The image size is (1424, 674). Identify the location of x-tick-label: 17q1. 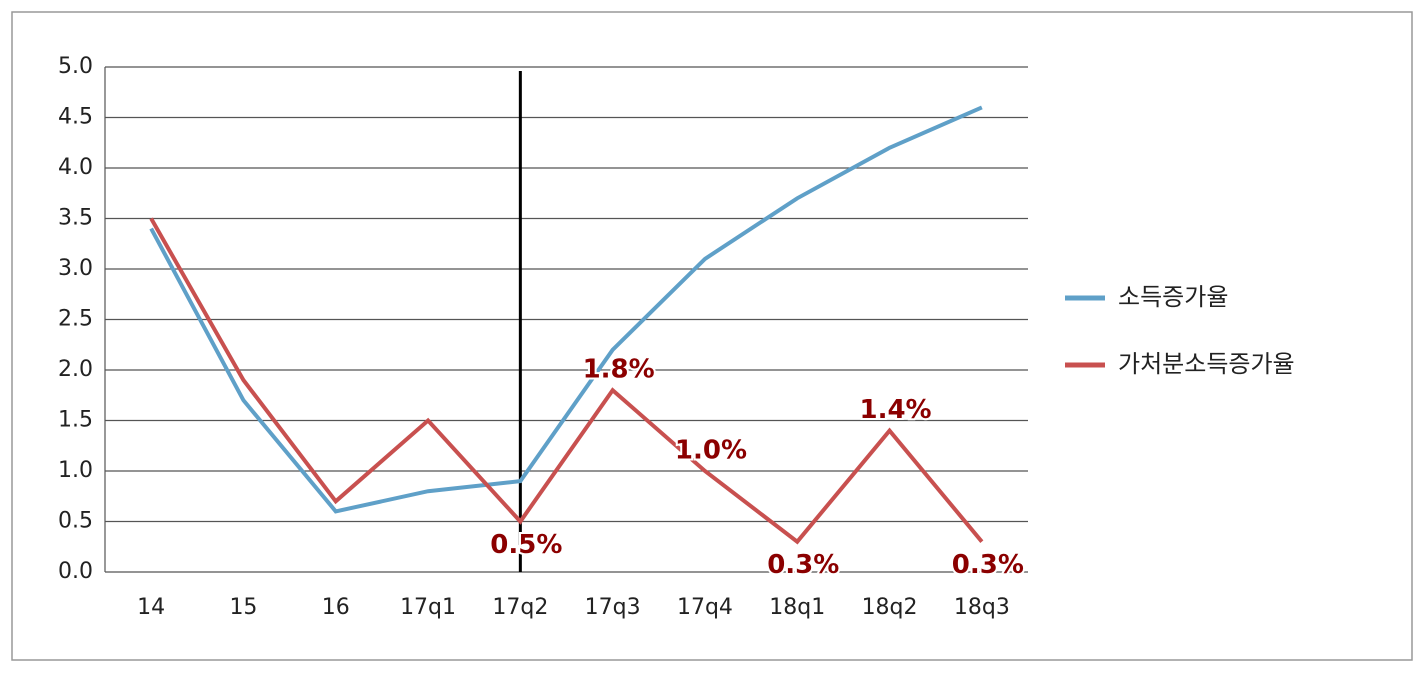
(428, 607).